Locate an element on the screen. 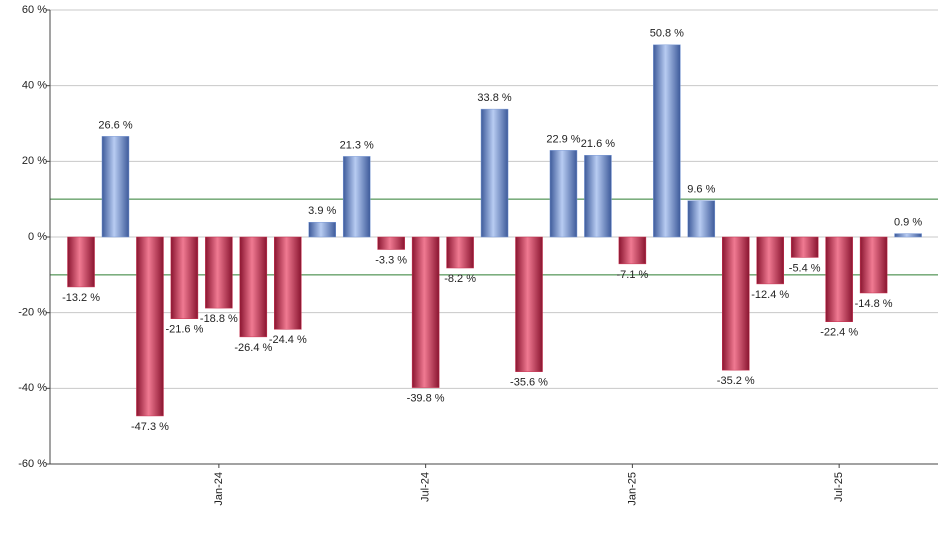  value-label: -47.3 % is located at coordinates (150, 427).